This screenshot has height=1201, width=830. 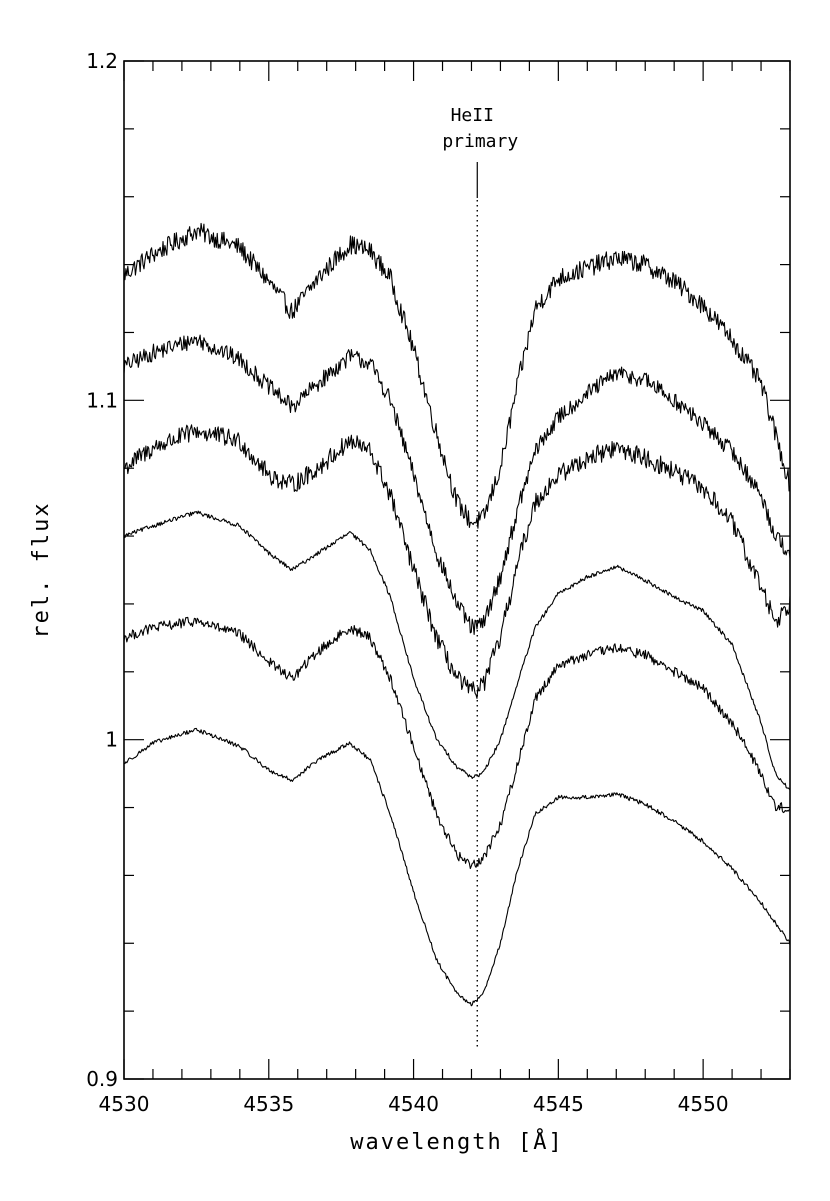 What do you see at coordinates (102, 61) in the screenshot?
I see `y-tick-label: 1.2` at bounding box center [102, 61].